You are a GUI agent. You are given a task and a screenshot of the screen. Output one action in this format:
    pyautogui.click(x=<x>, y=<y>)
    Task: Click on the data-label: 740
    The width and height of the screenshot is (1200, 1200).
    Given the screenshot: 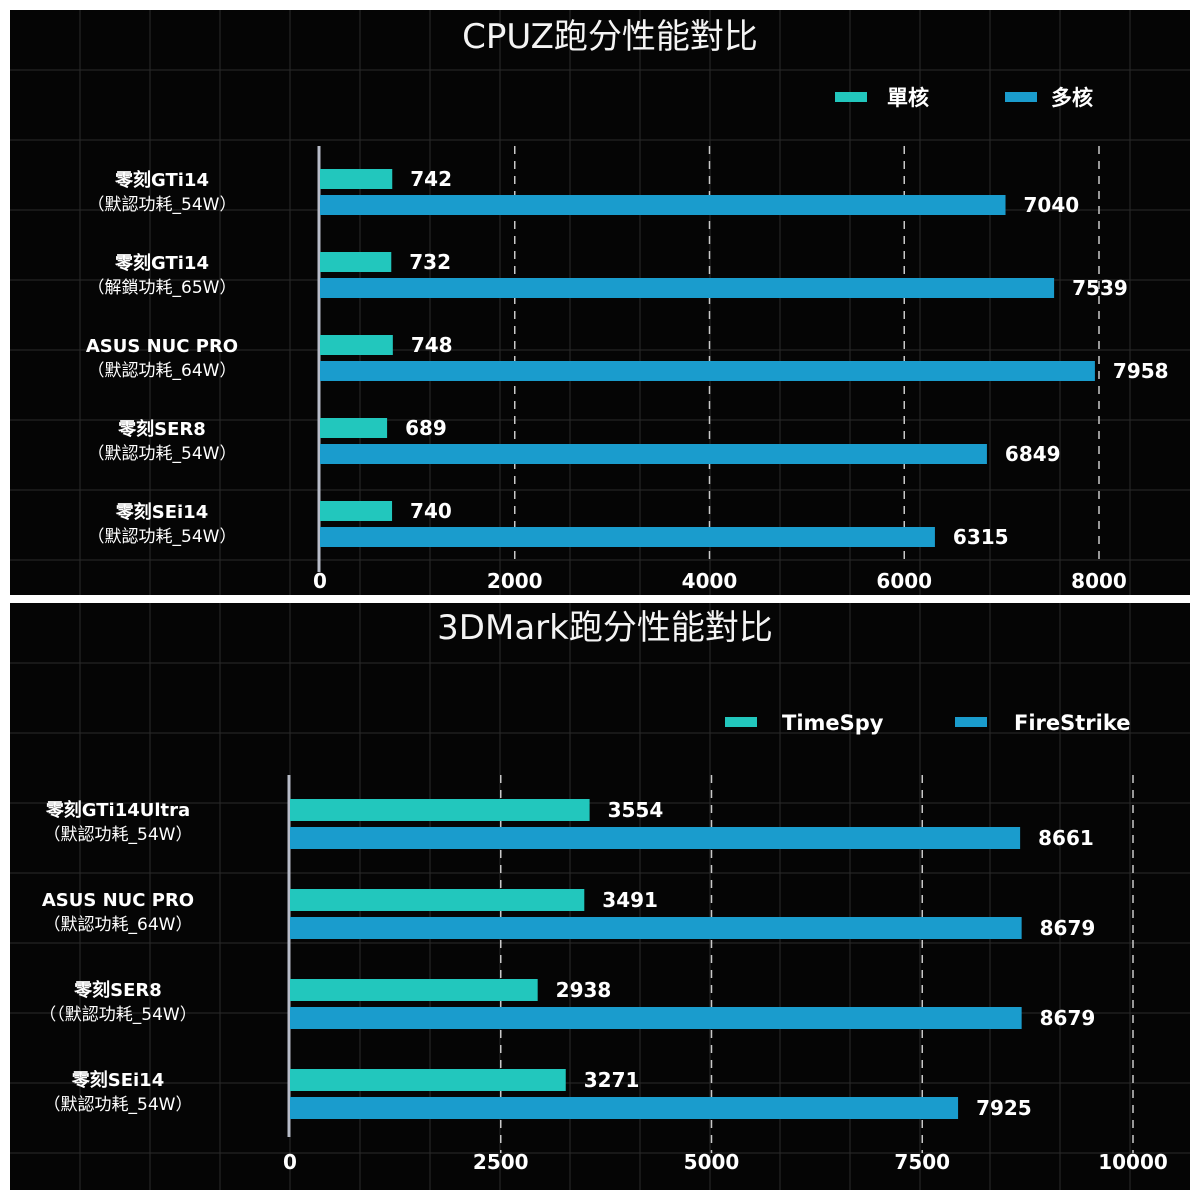 What is the action you would take?
    pyautogui.click(x=431, y=511)
    